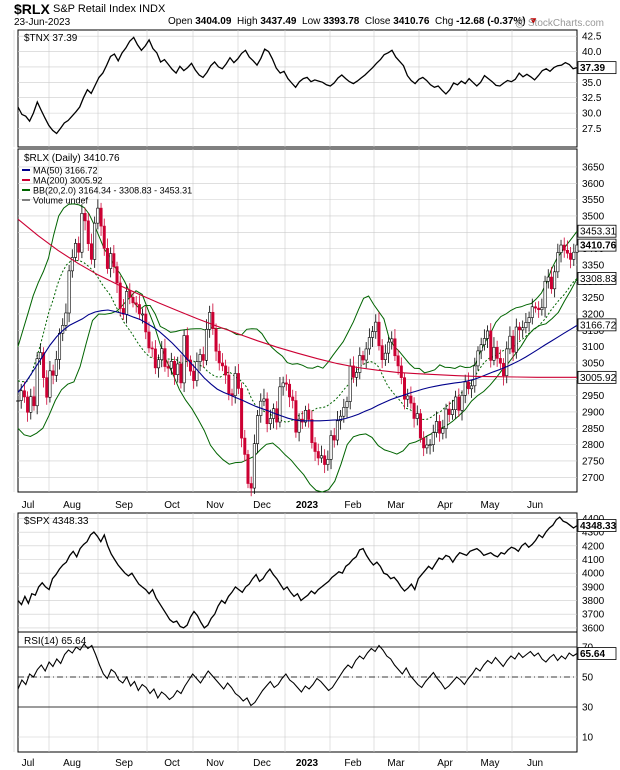  What do you see at coordinates (213, 21) in the screenshot?
I see `open-value: 3404.09` at bounding box center [213, 21].